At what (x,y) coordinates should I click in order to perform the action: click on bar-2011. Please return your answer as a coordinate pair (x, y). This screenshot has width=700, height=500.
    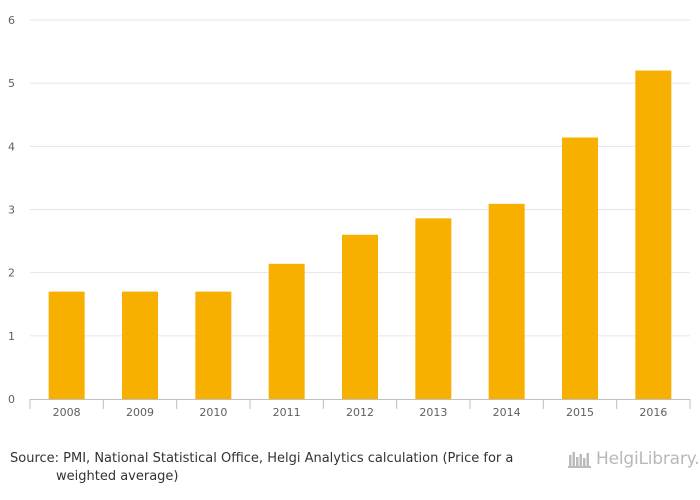
    Looking at the image, I should click on (286, 331).